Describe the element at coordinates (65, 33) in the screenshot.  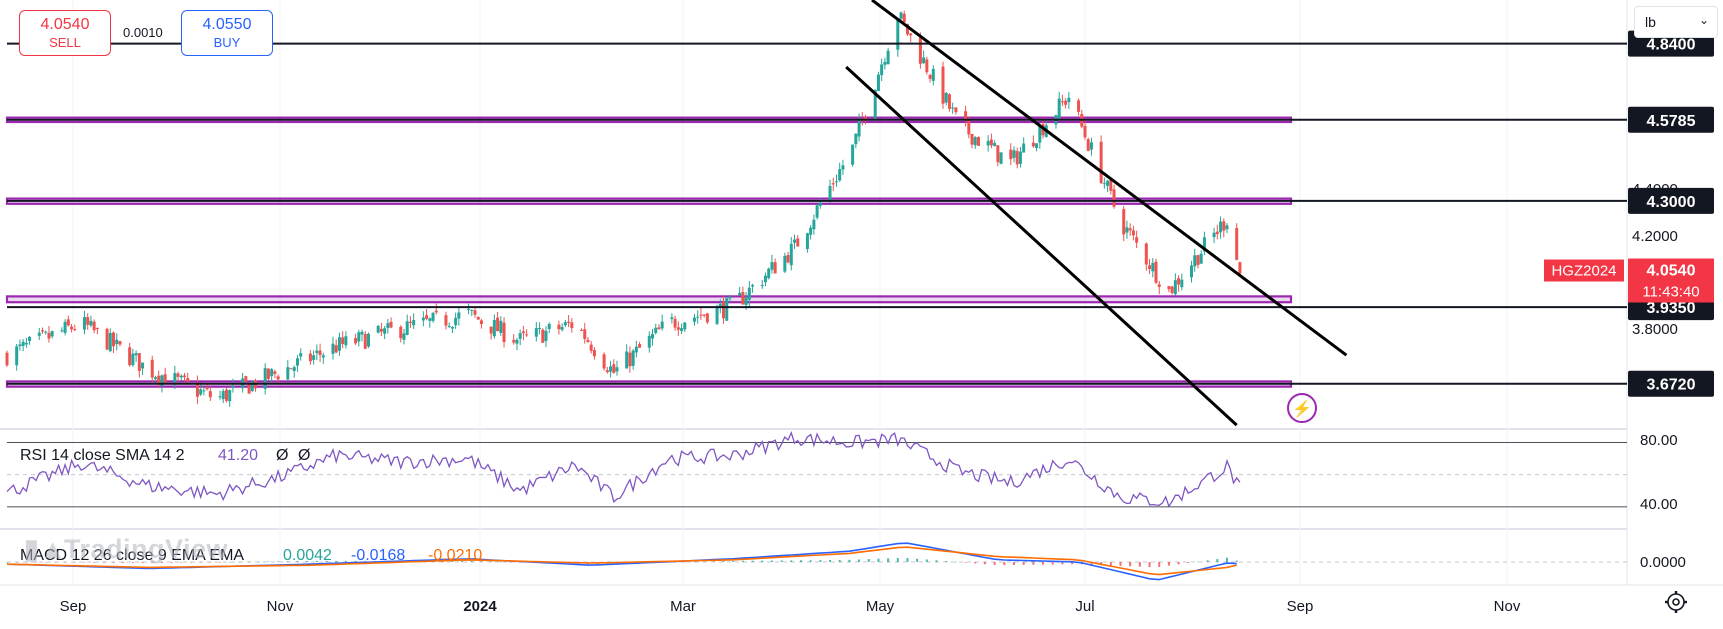
I see `sell-button: 4.0540 SELL` at that location.